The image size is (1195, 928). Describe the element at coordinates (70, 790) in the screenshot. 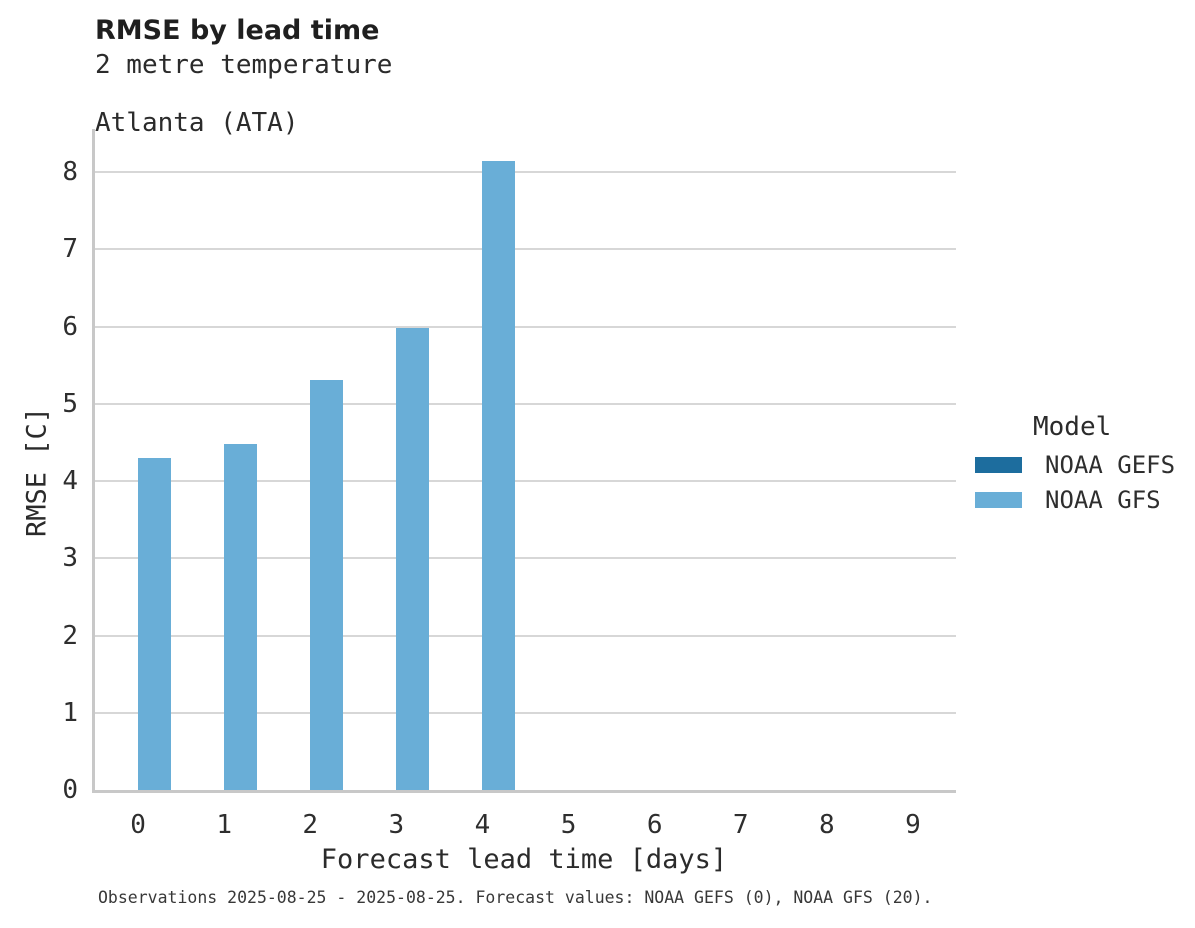

I see `y-tick-label: 0` at that location.